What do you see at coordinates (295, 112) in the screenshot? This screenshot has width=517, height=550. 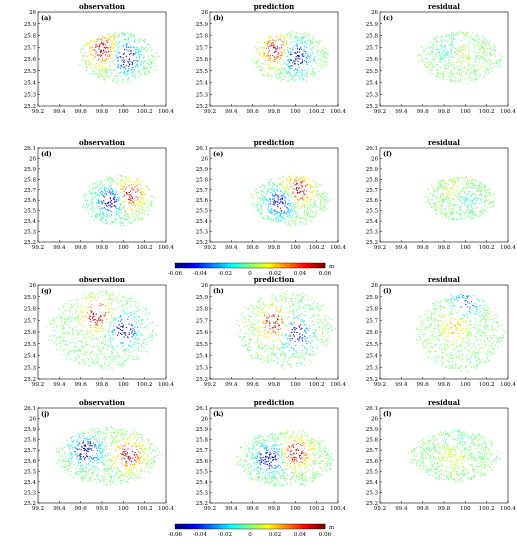 I see `x-tick-label: 100` at bounding box center [295, 112].